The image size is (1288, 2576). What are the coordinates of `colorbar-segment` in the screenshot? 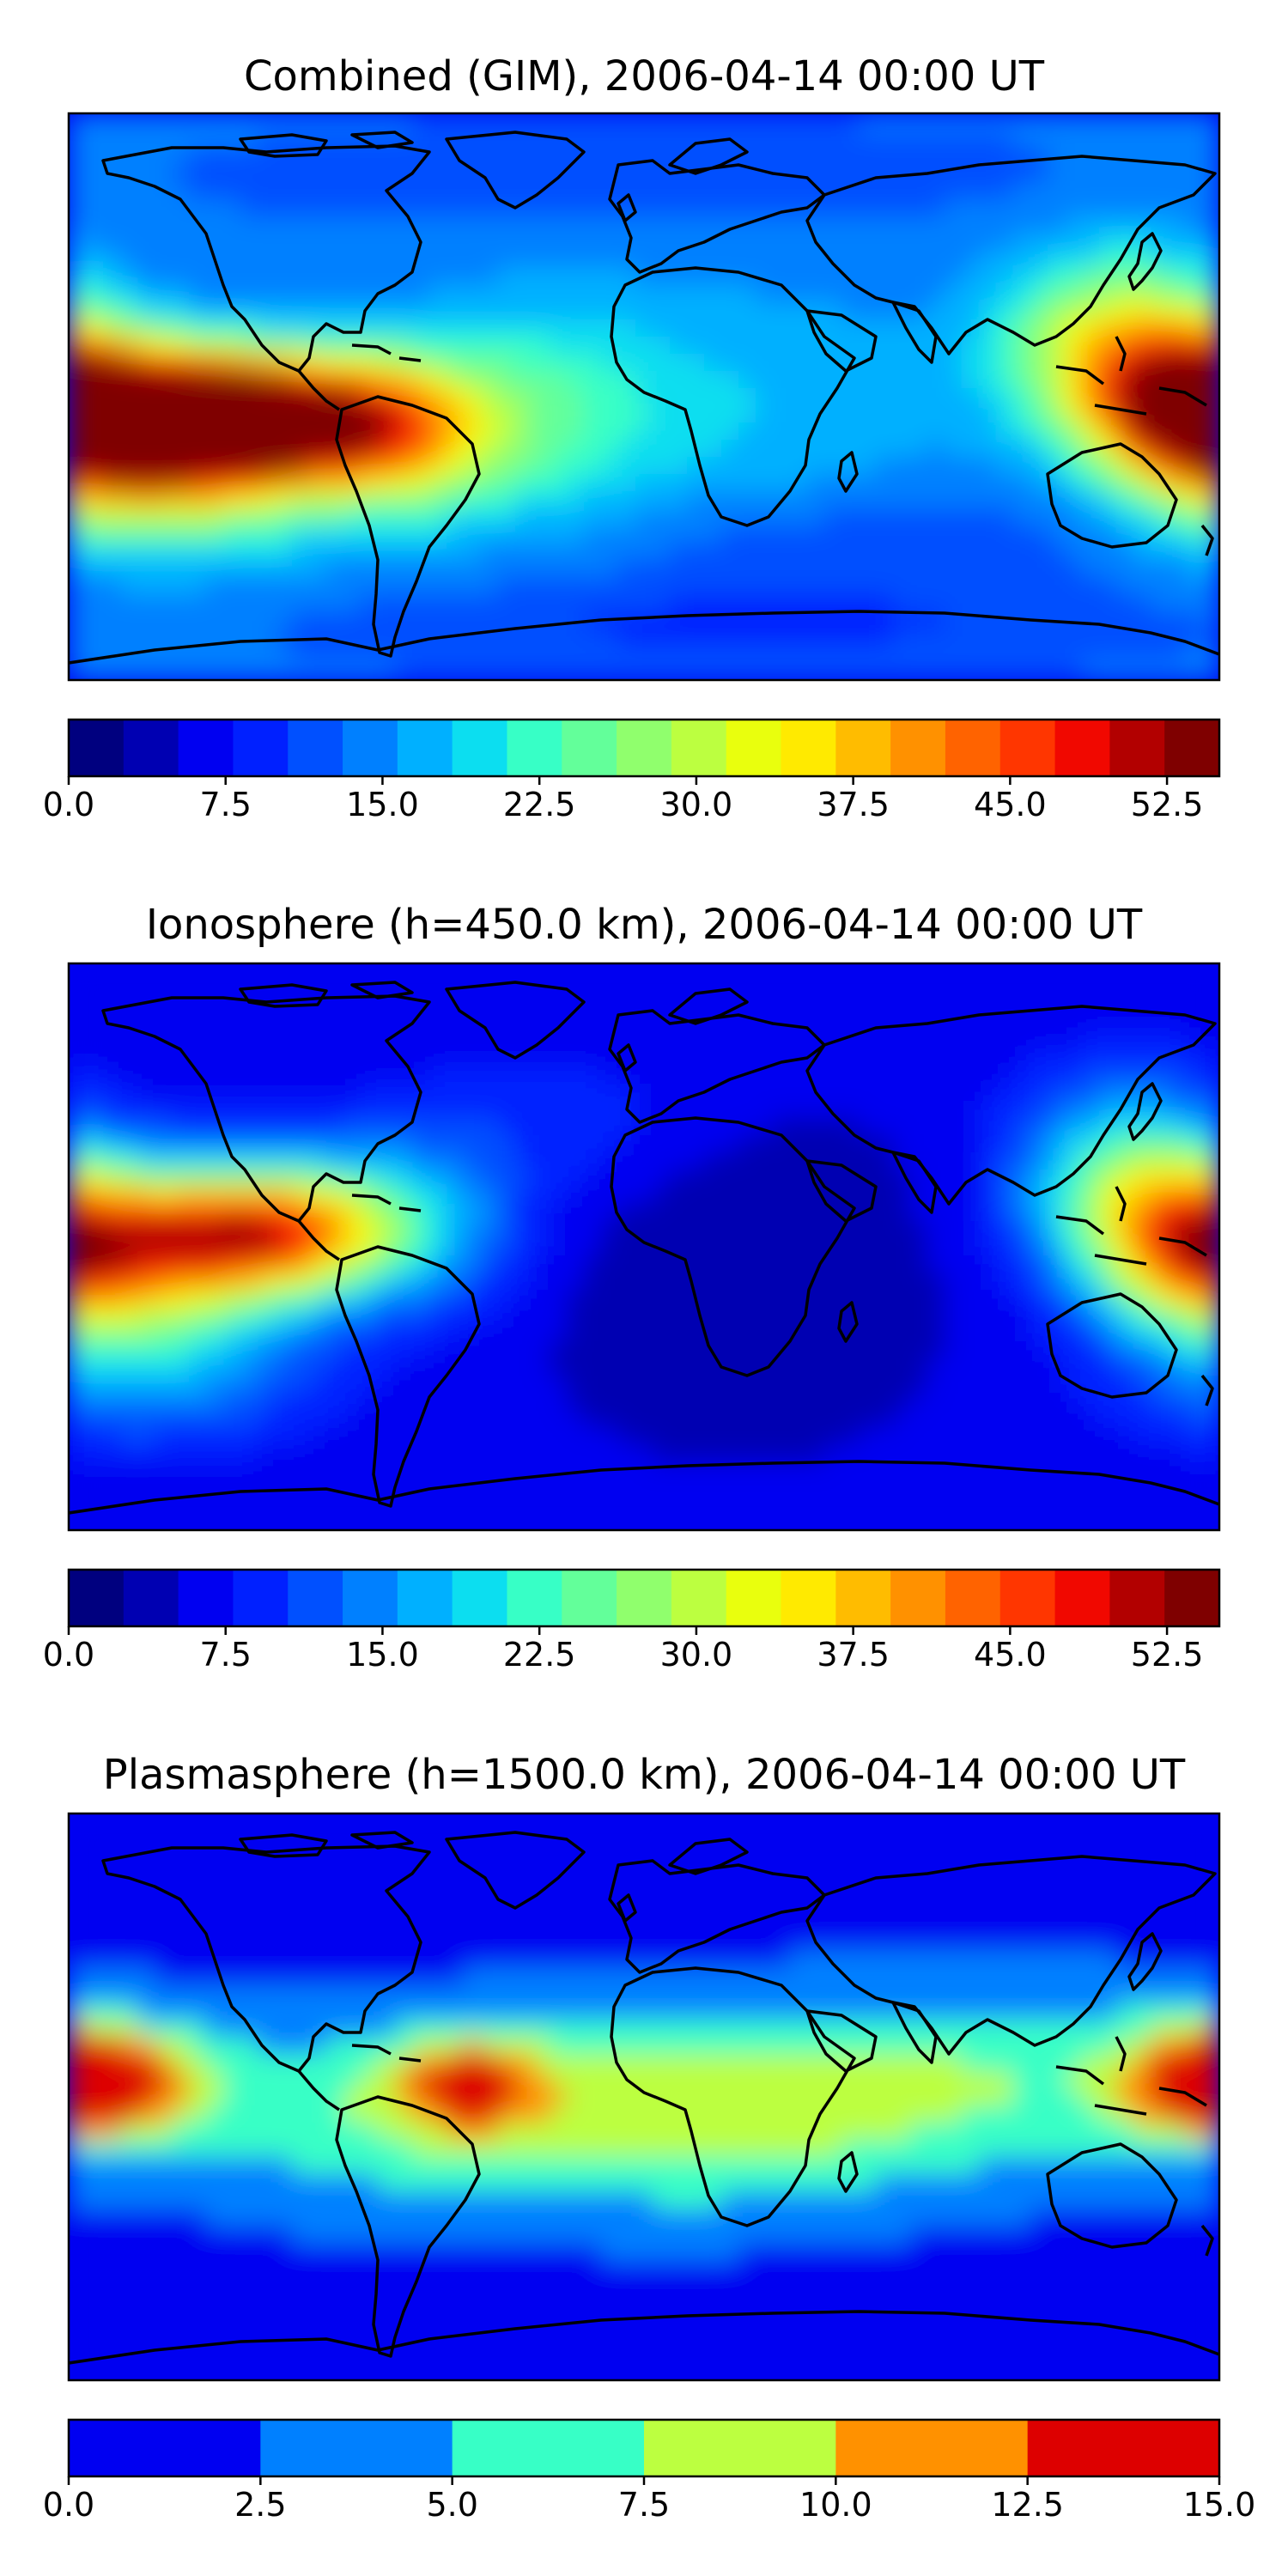 It's located at (699, 1598).